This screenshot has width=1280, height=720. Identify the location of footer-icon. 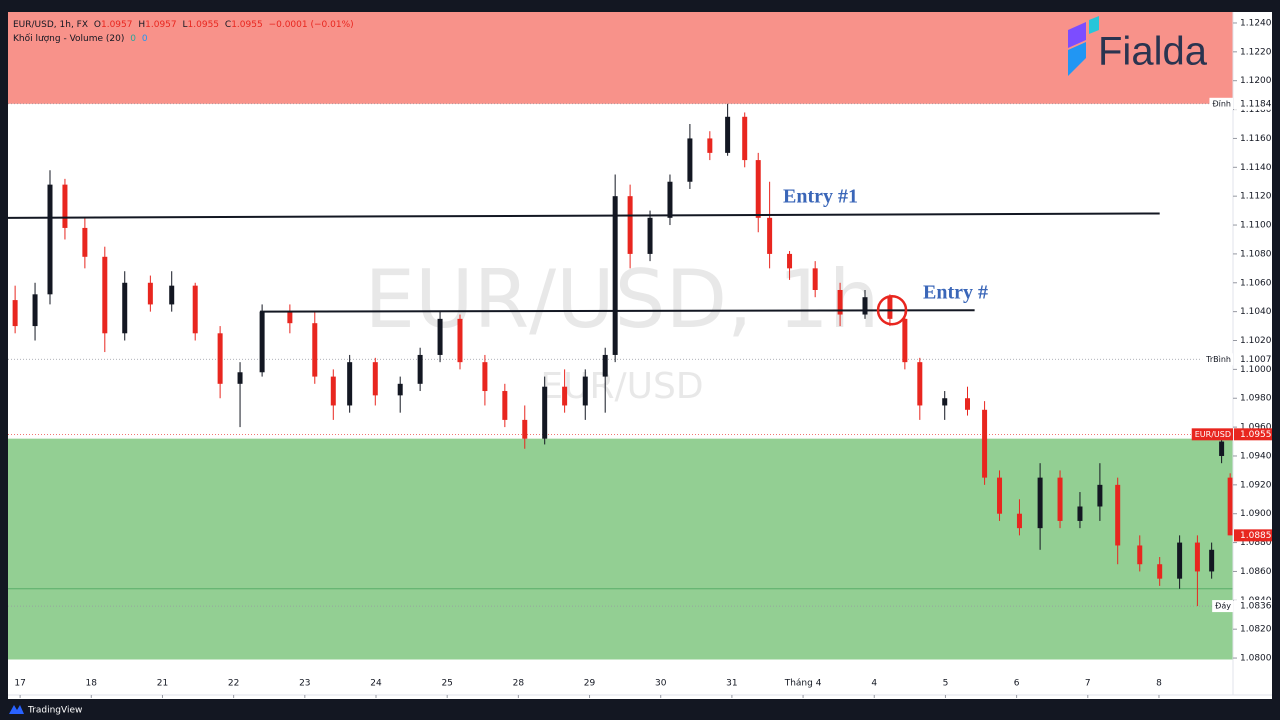
(16, 709).